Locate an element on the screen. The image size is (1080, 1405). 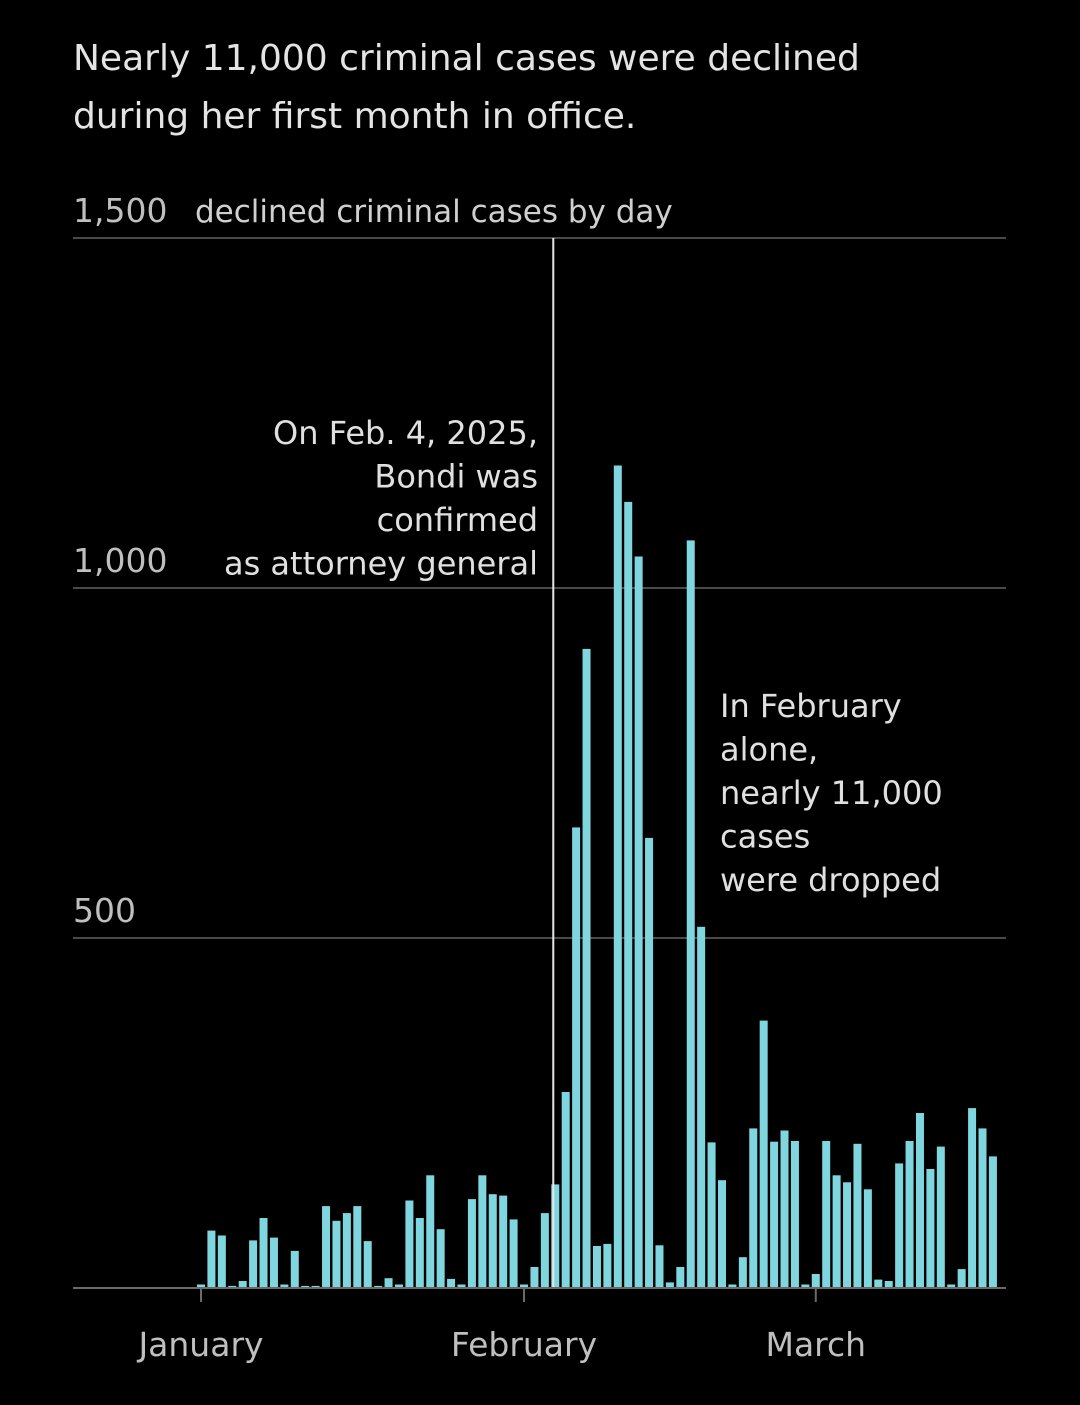
annotation-line: Bondi was is located at coordinates (456, 477).